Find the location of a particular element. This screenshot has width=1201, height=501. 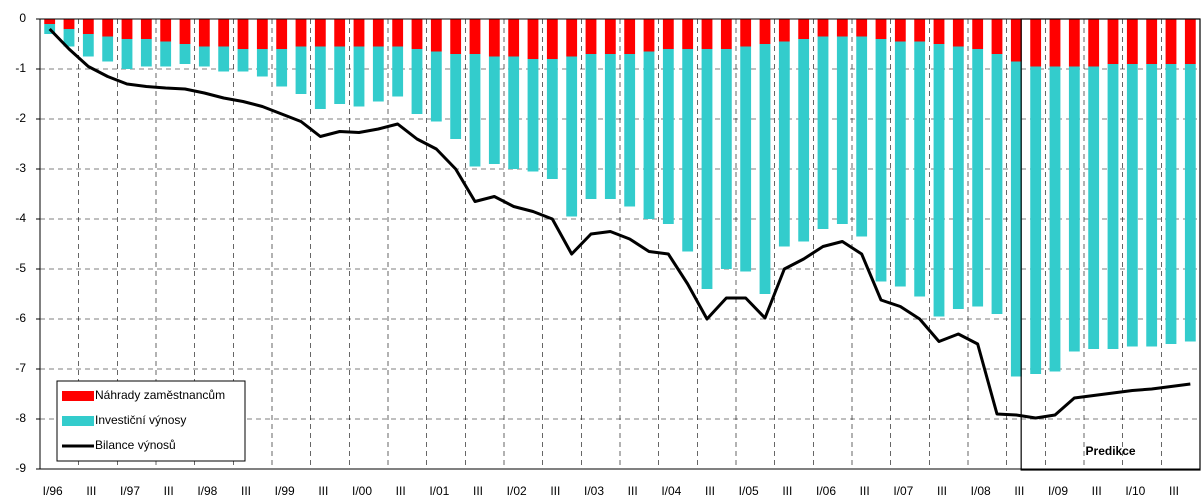

annotation: Predikce is located at coordinates (1111, 451).